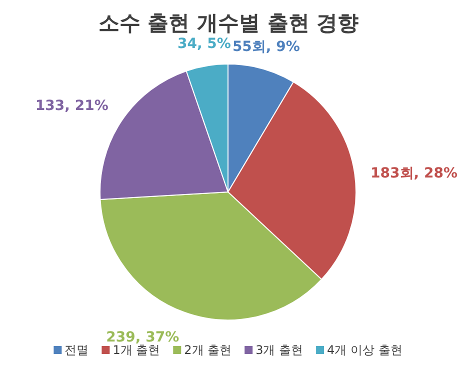 This screenshot has width=457, height=370. What do you see at coordinates (364, 350) in the screenshot?
I see `legend-label: 4개 이상 출현` at bounding box center [364, 350].